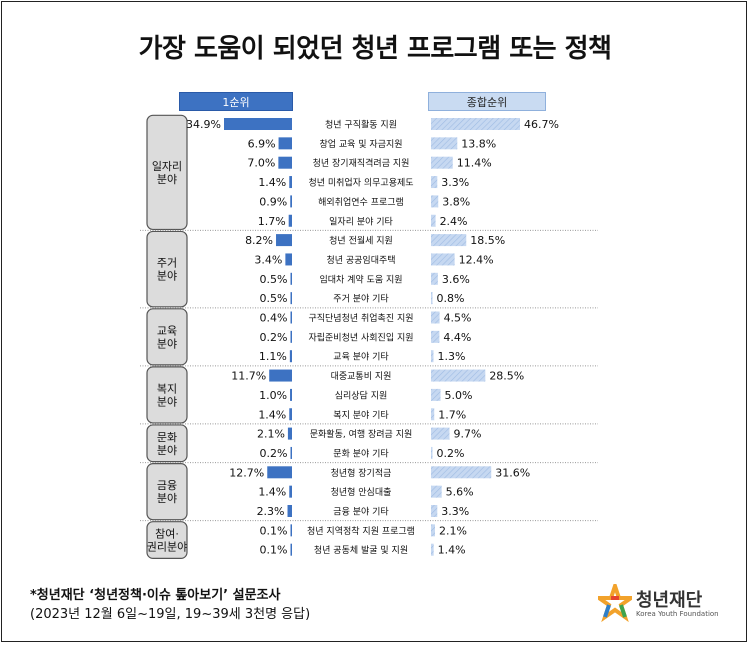 This screenshot has width=750, height=645. I want to click on category-label: 심리상담 지원, so click(361, 395).